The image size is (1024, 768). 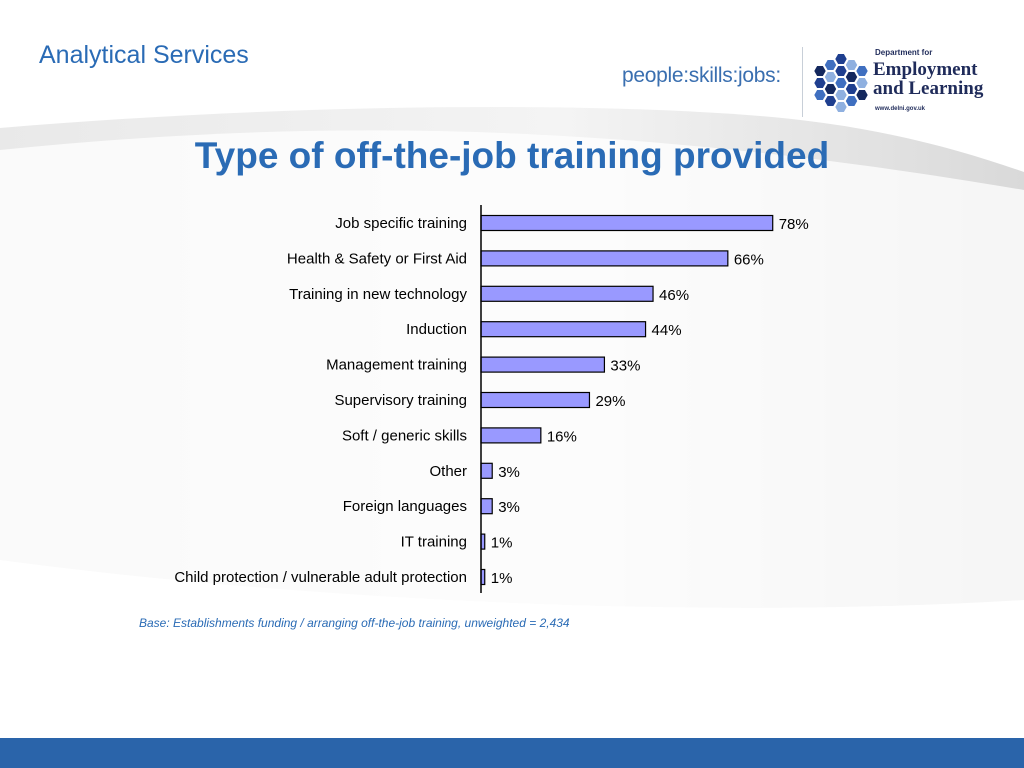 What do you see at coordinates (144, 55) in the screenshot?
I see `header-title: Analytical Services` at bounding box center [144, 55].